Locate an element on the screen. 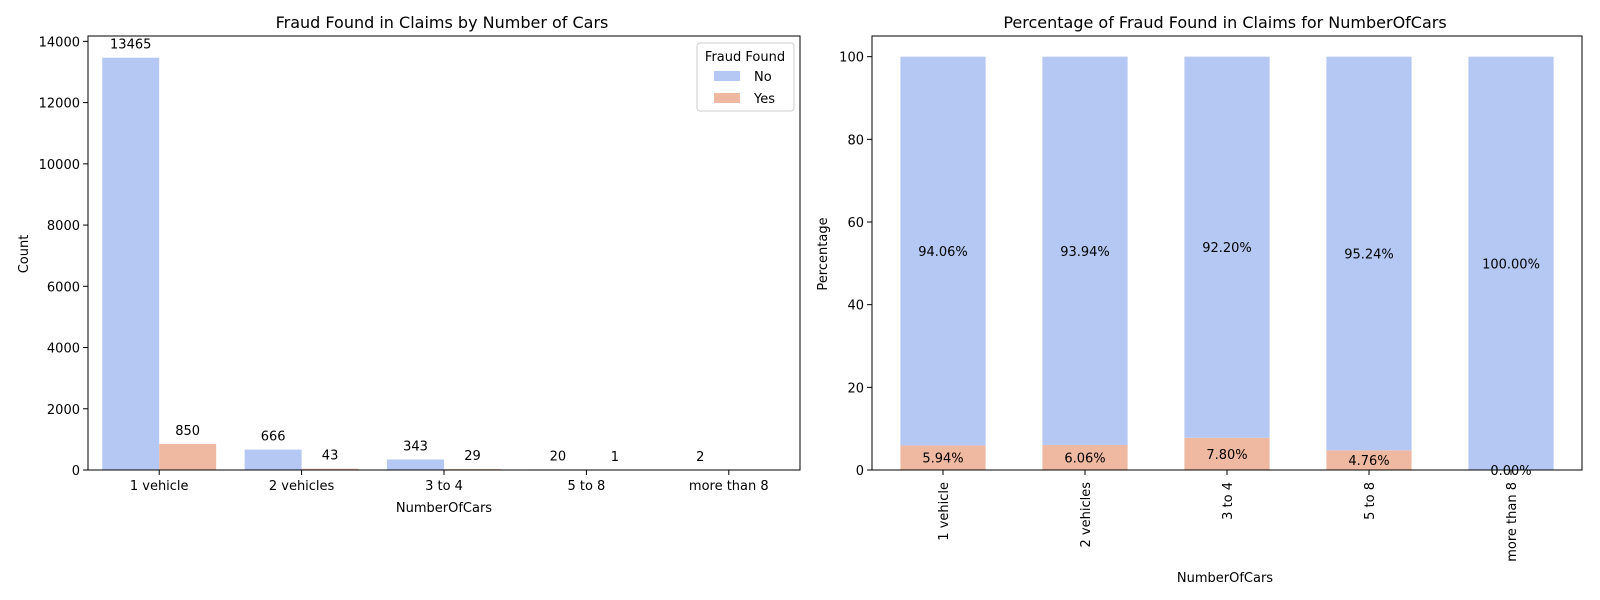 The image size is (1600, 600). legend-title: Fraud Found is located at coordinates (745, 57).